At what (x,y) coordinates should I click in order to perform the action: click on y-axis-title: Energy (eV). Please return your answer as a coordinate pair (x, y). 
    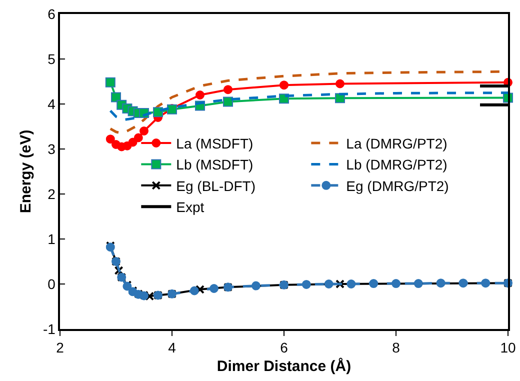
    Looking at the image, I should click on (26, 172).